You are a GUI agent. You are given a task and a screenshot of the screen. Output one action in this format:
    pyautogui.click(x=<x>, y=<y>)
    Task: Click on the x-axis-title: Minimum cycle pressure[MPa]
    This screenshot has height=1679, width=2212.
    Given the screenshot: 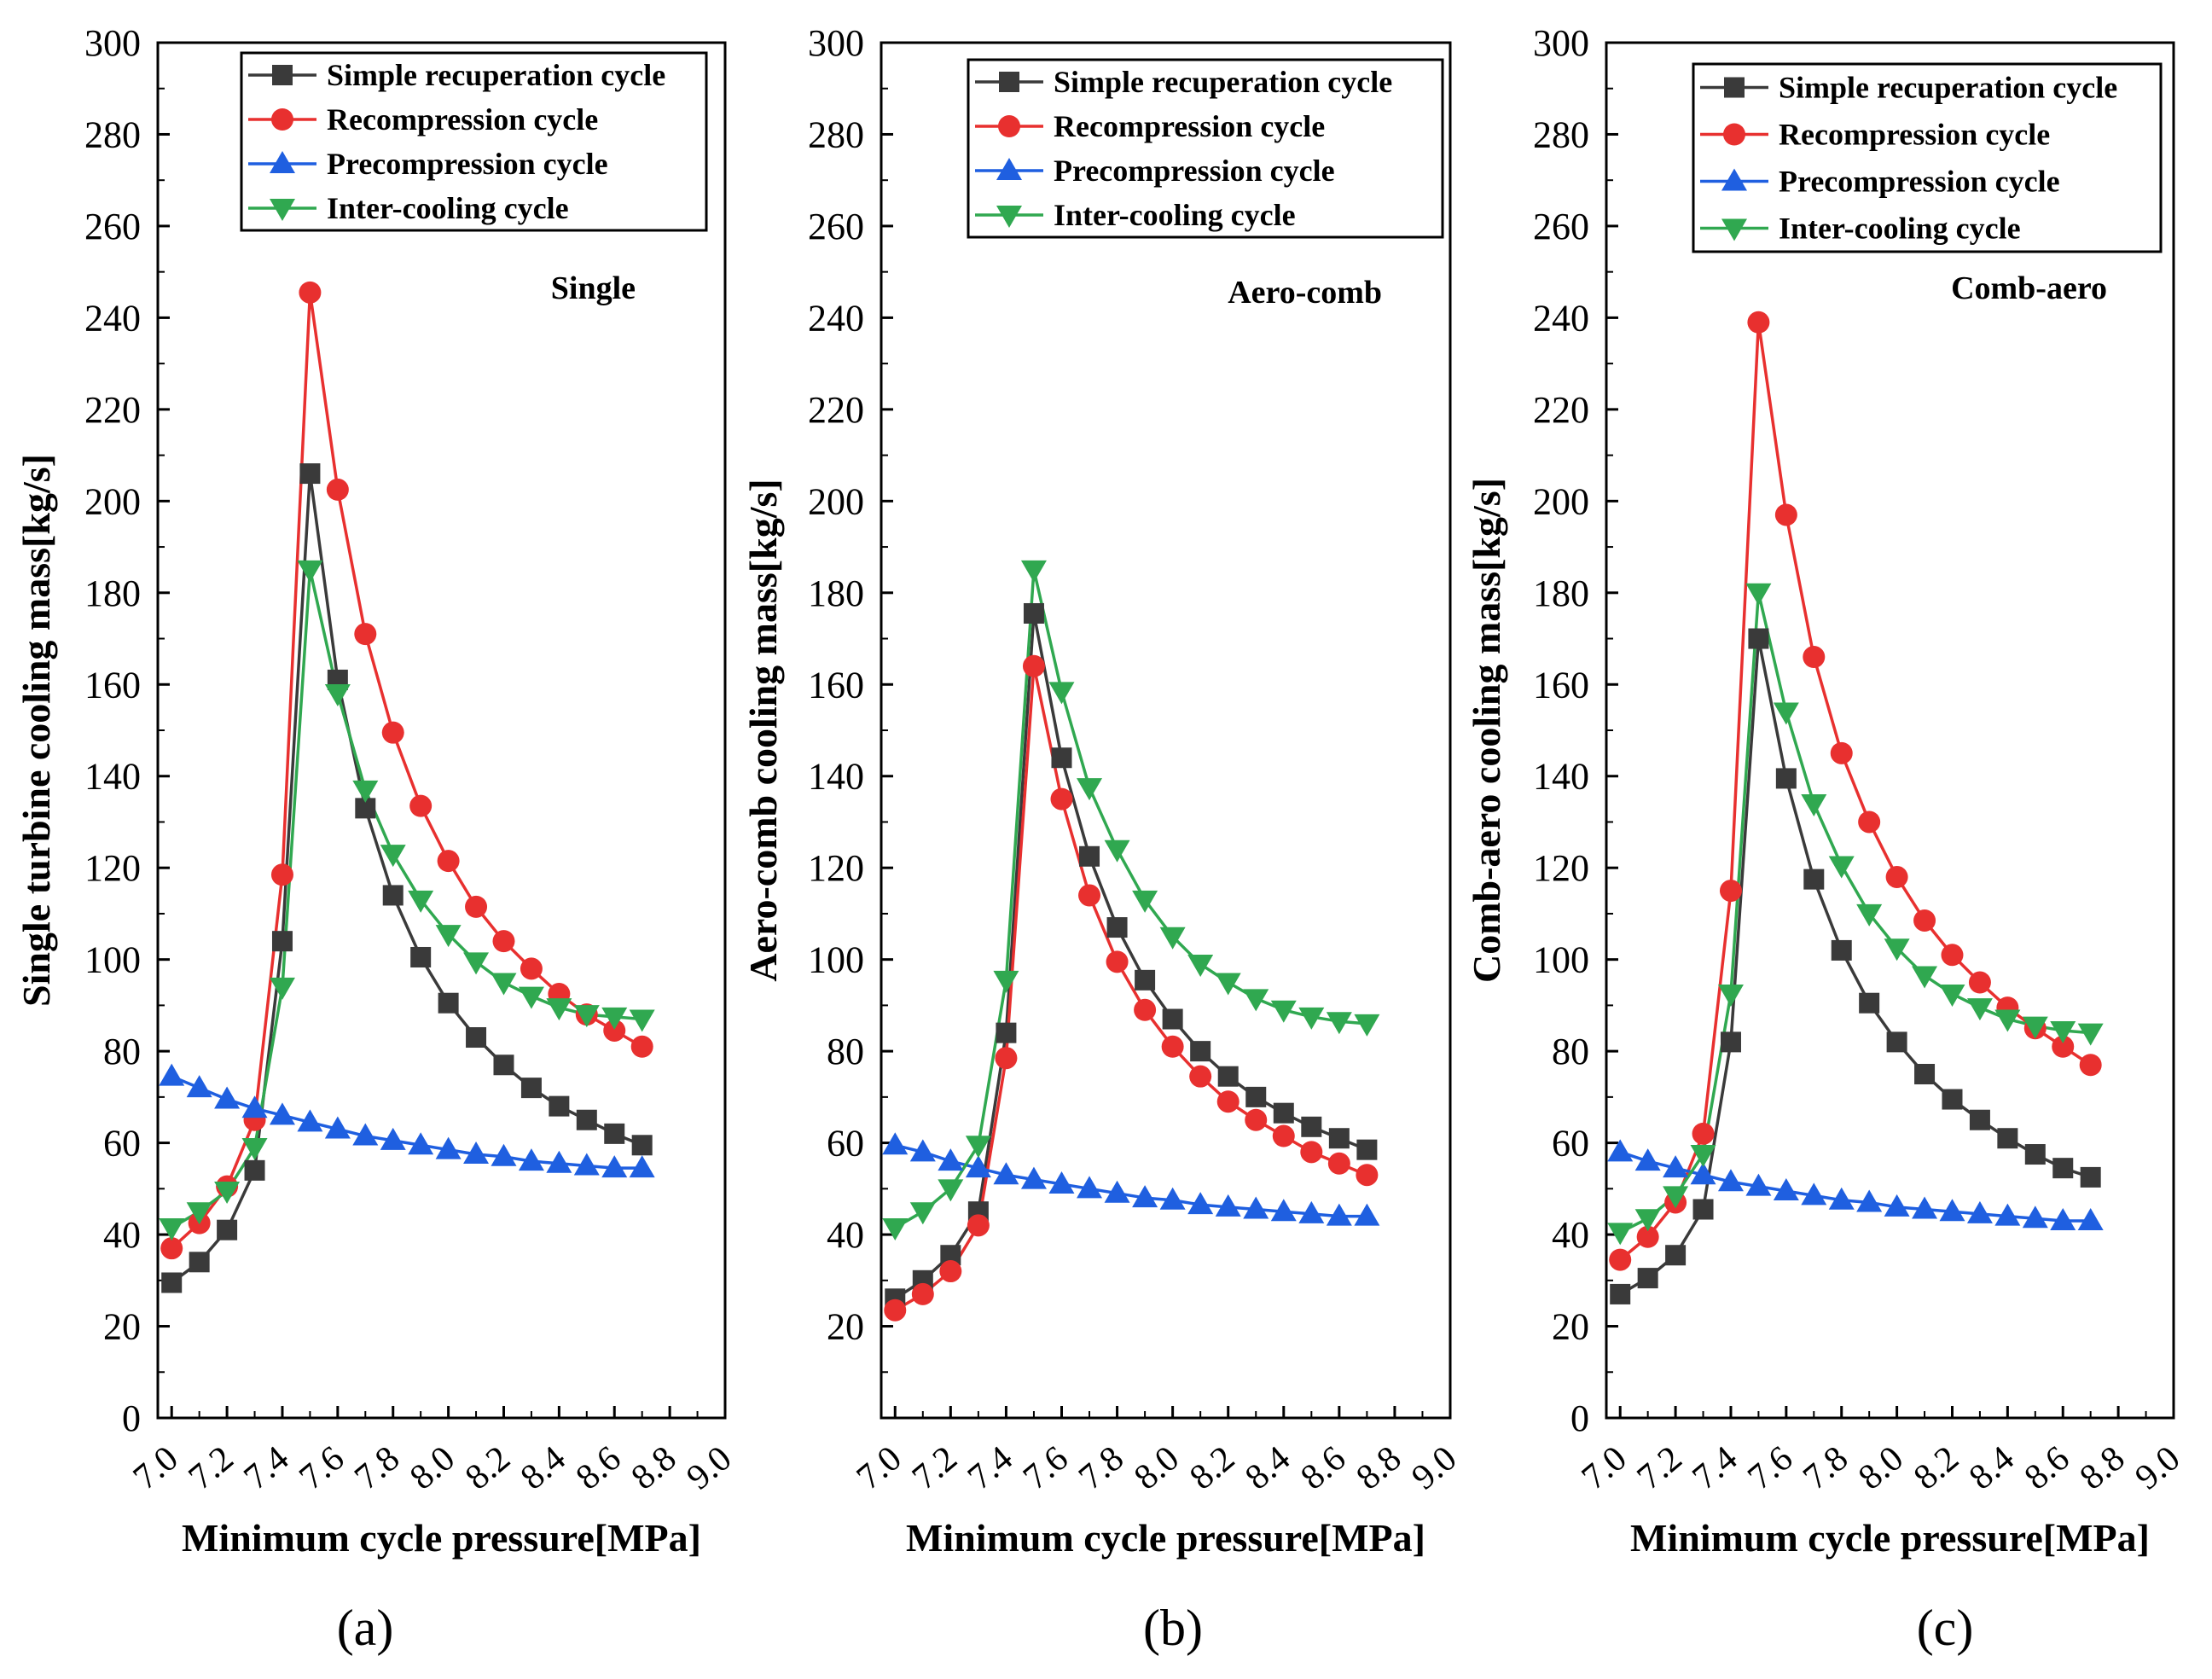 What is the action you would take?
    pyautogui.click(x=442, y=1538)
    